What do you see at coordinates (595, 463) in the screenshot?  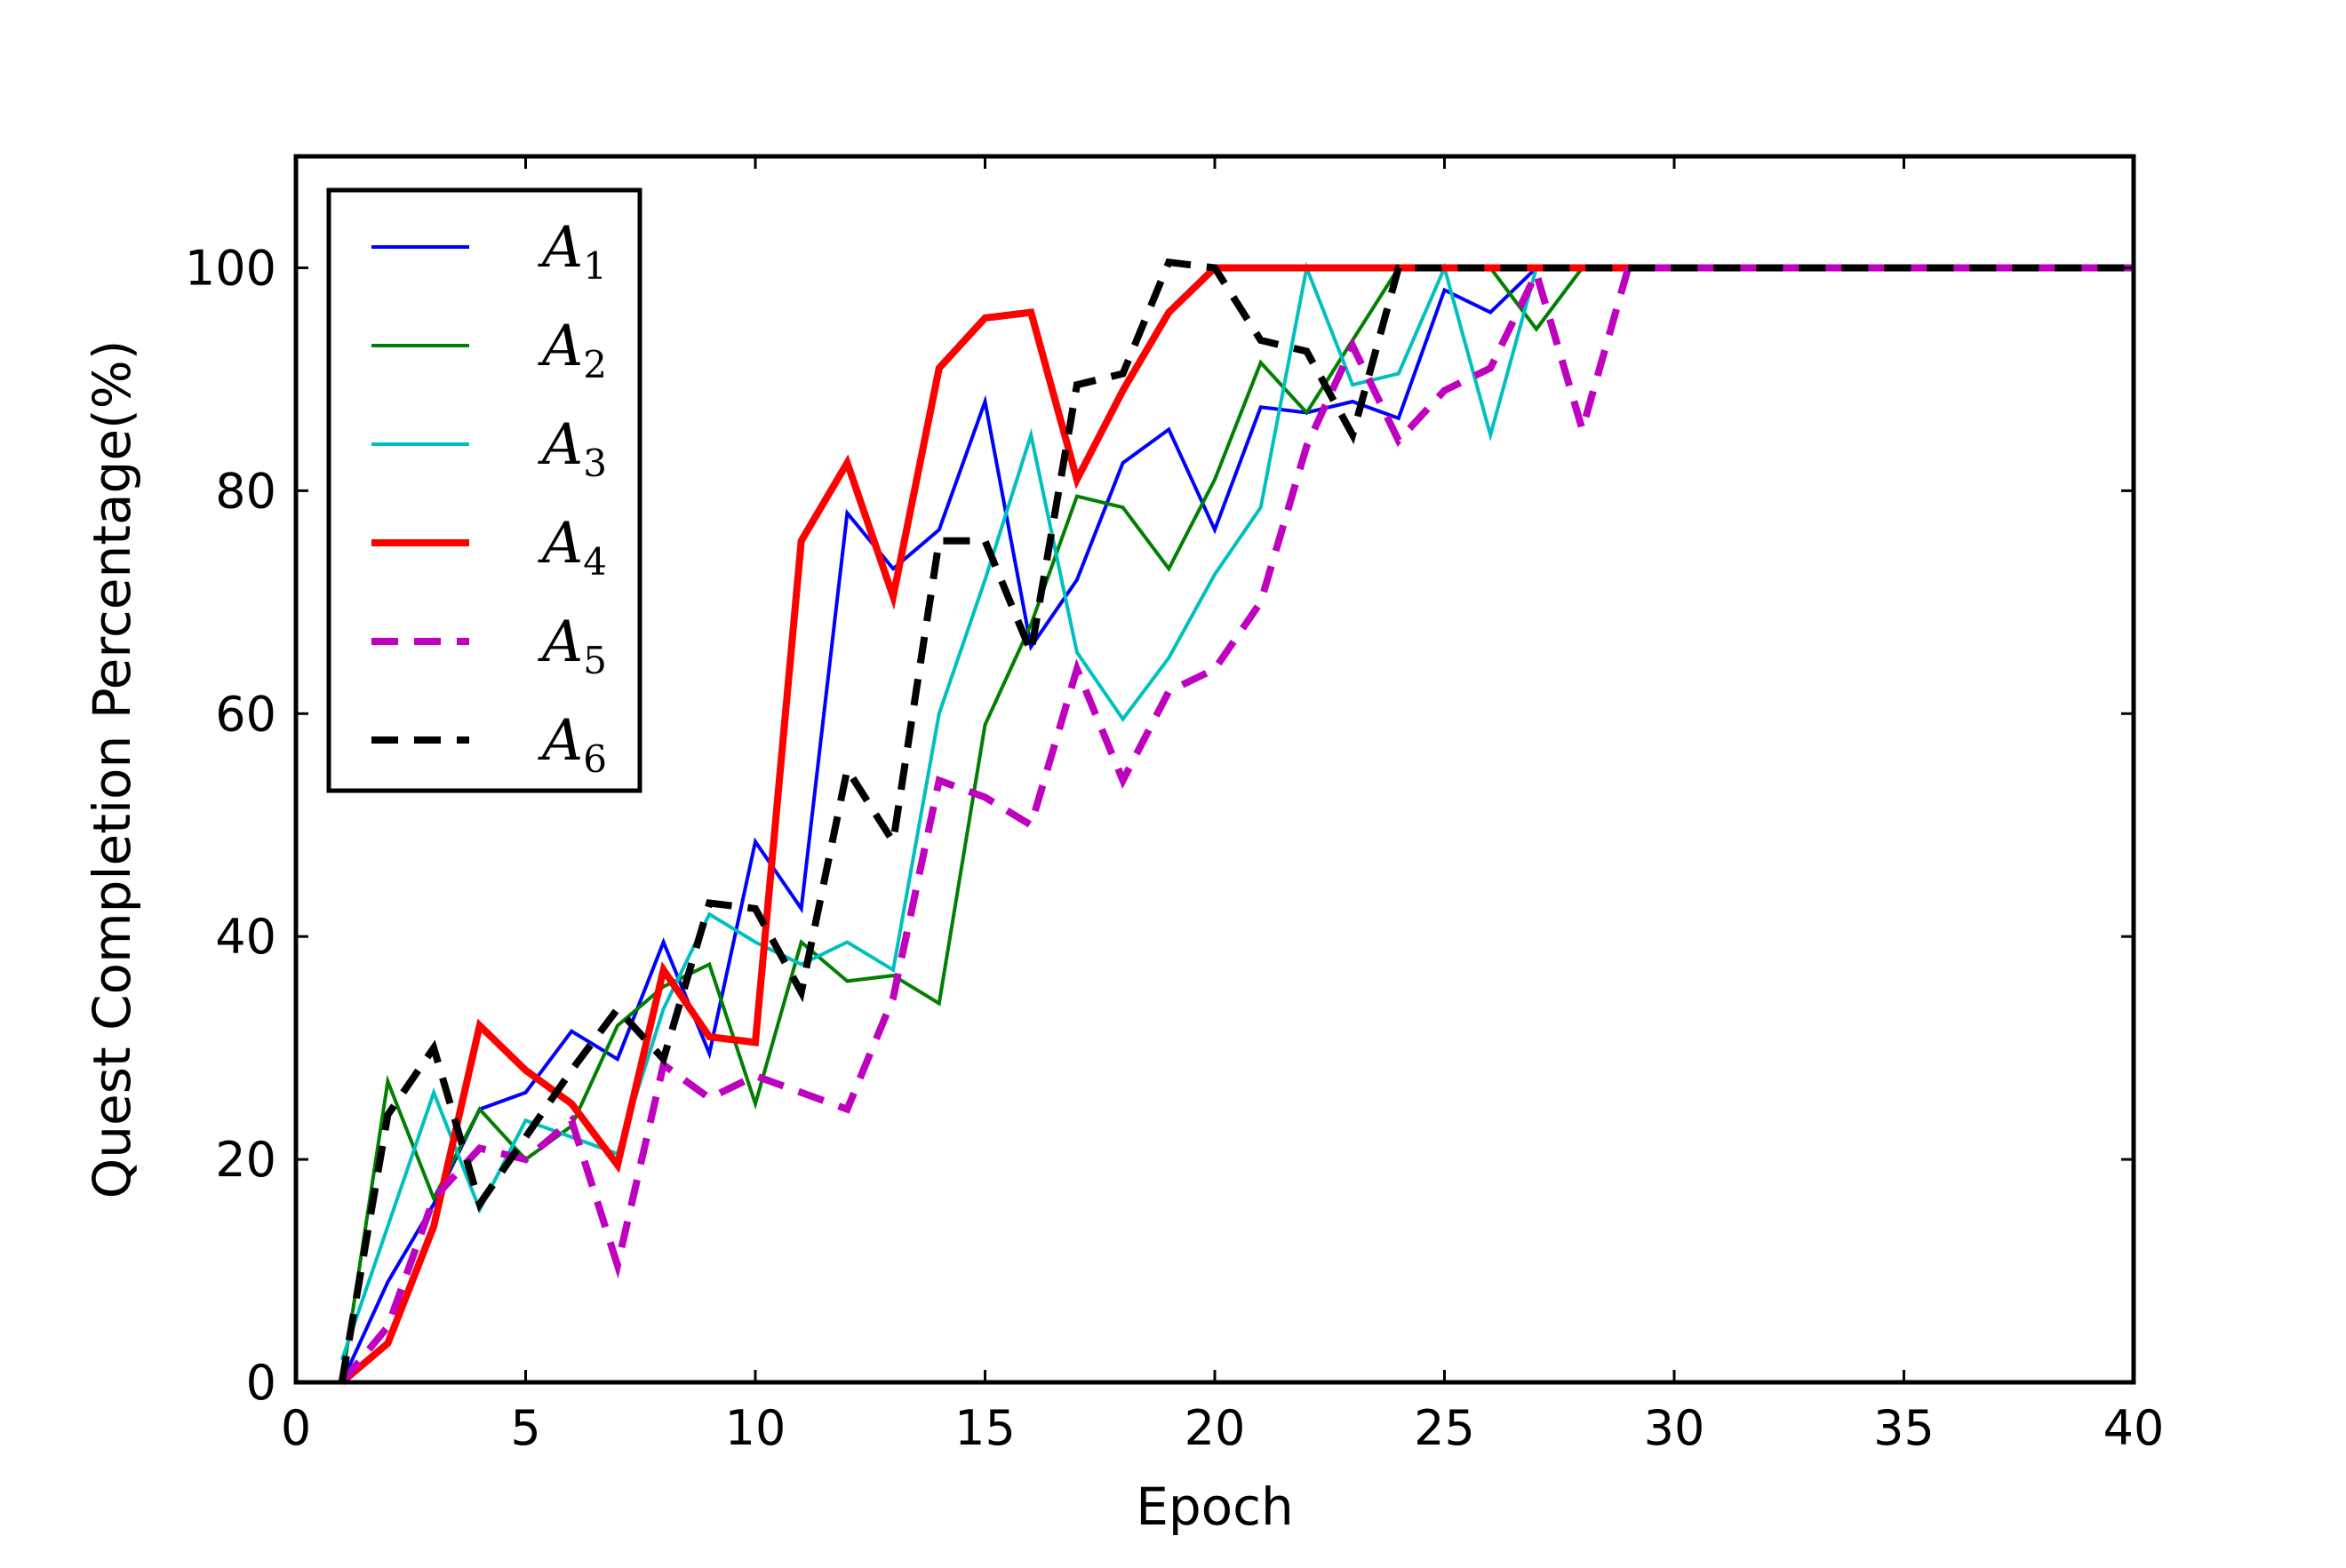 I see `legend-subscript: 3` at bounding box center [595, 463].